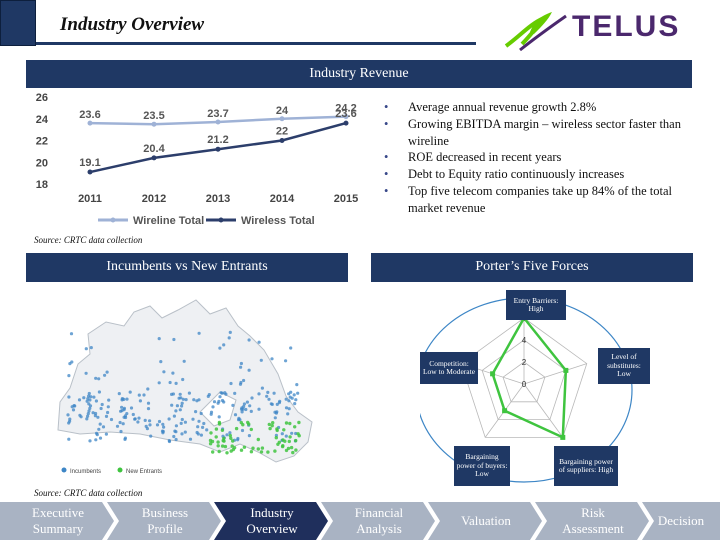  What do you see at coordinates (482, 466) in the screenshot?
I see `force-label-wrap: Bargaining power of buyers: Low` at bounding box center [482, 466].